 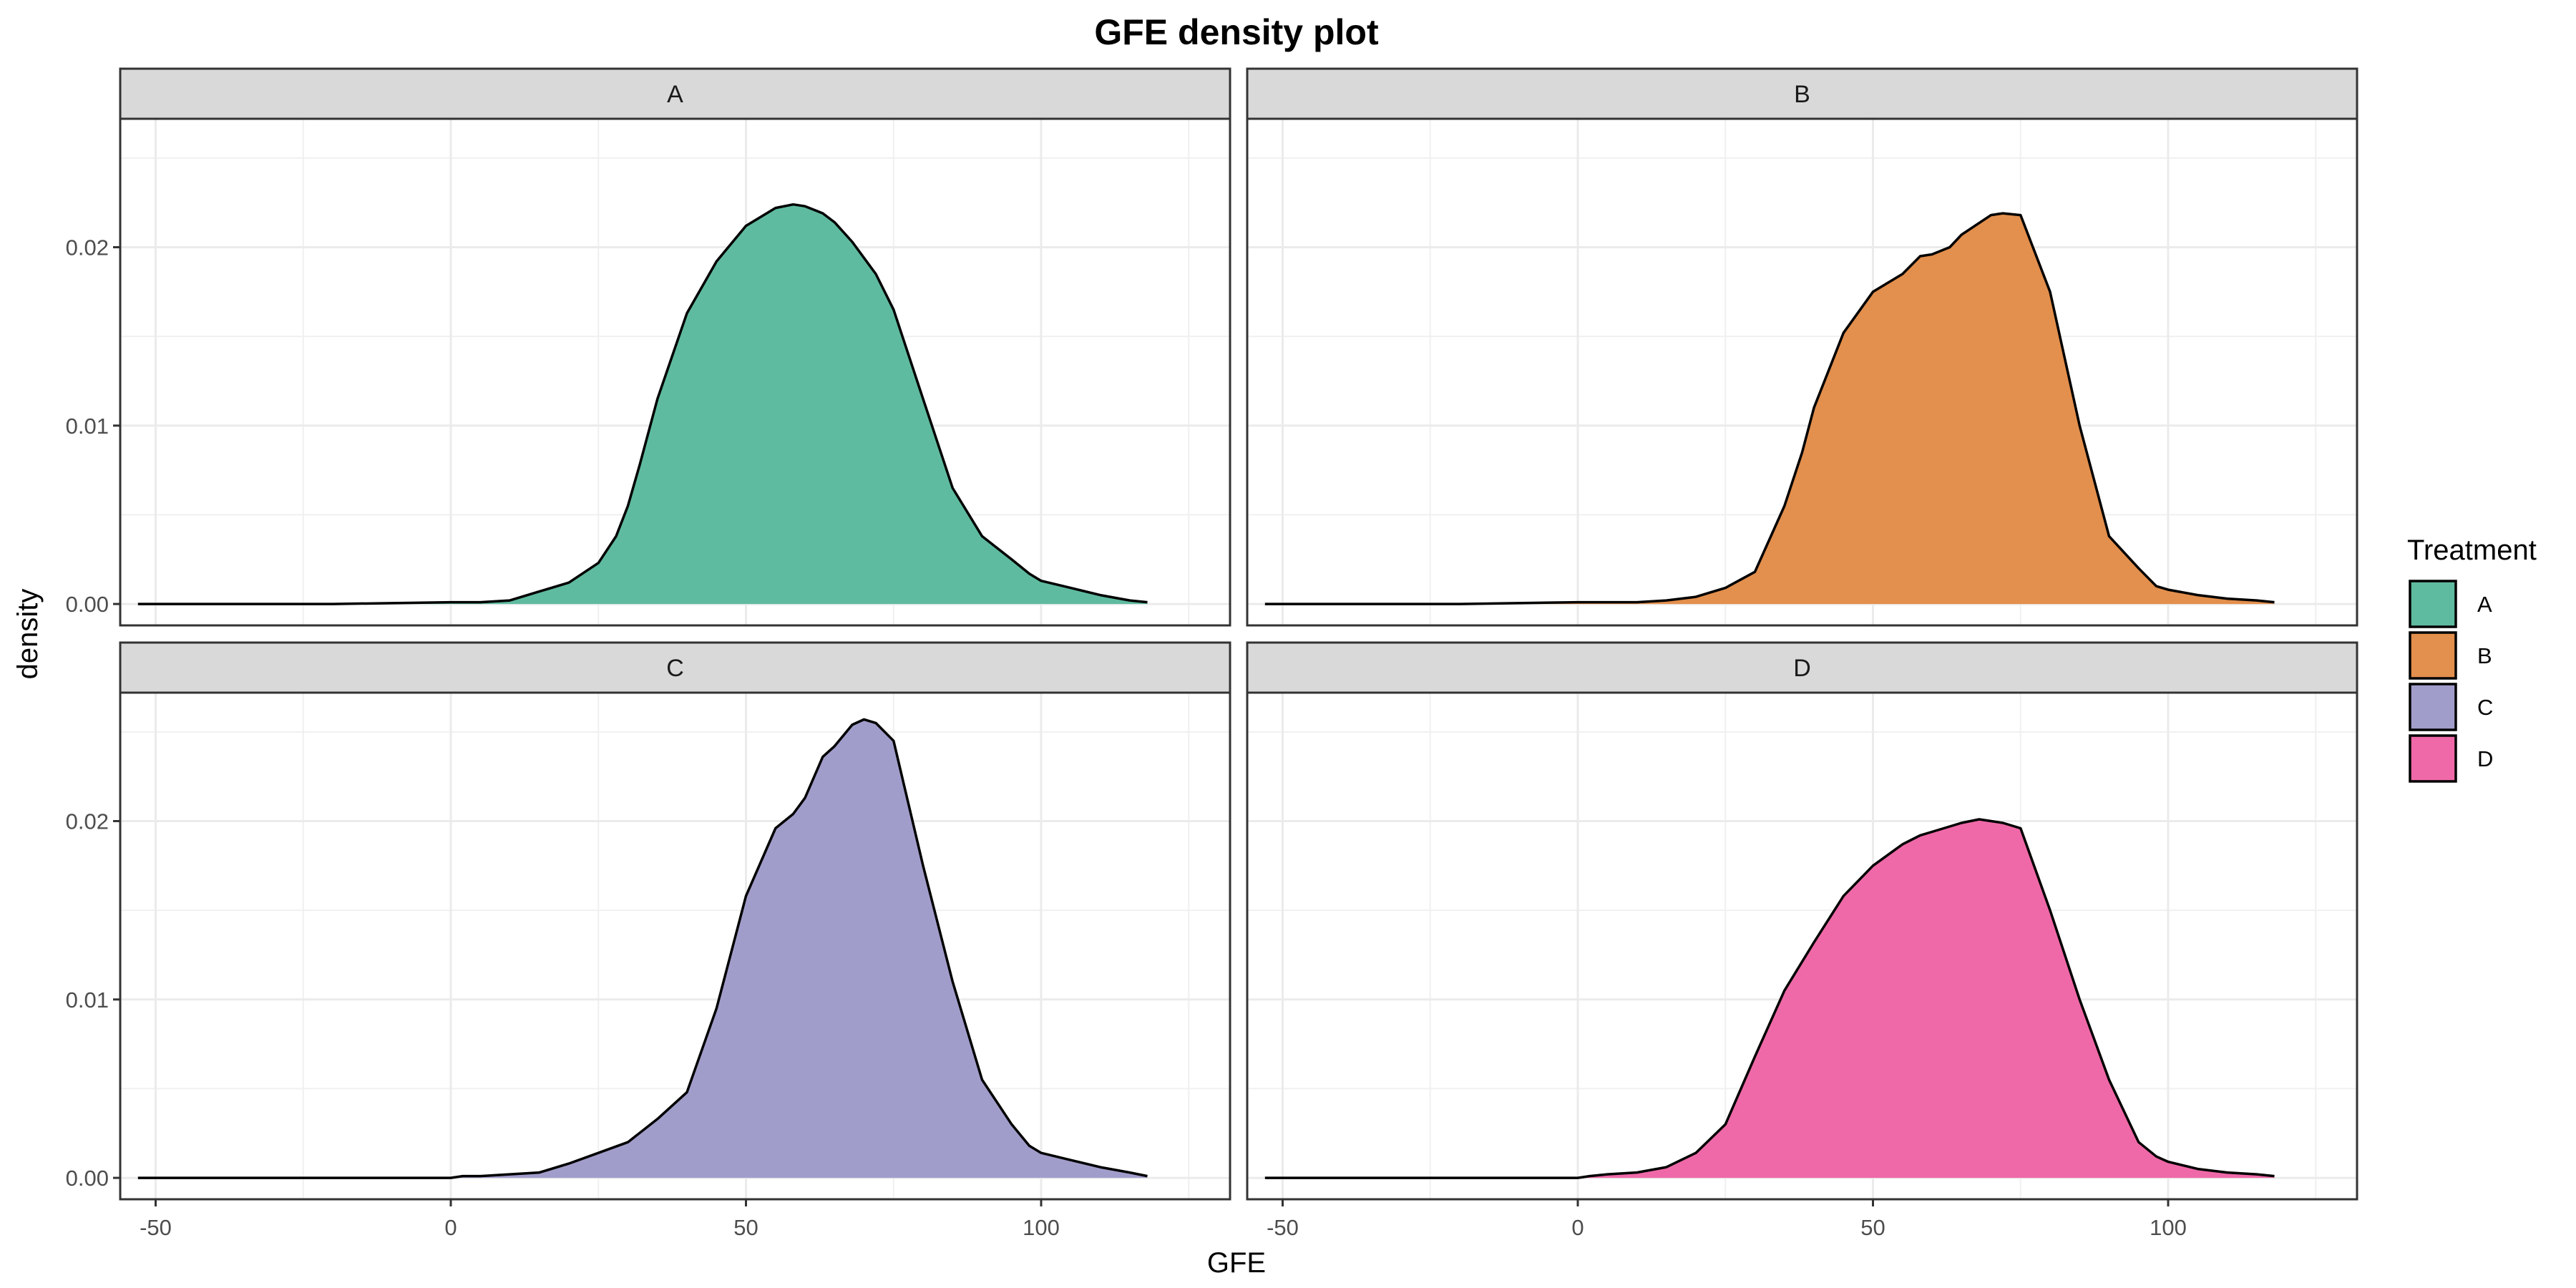 What do you see at coordinates (2433, 604) in the screenshot?
I see `legend-key-a` at bounding box center [2433, 604].